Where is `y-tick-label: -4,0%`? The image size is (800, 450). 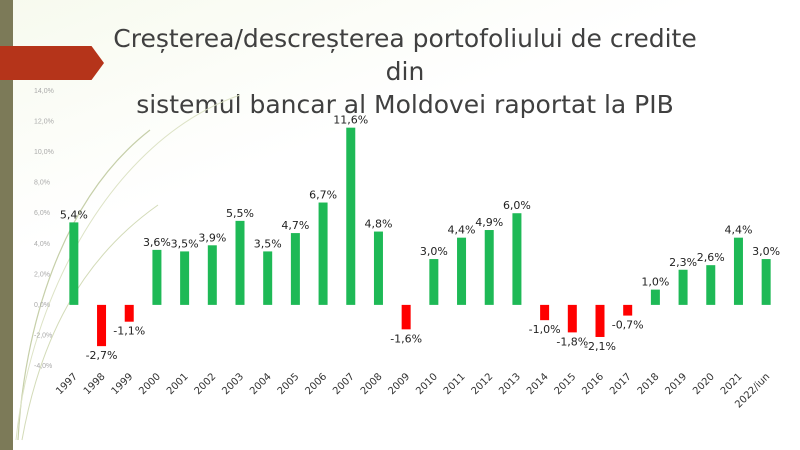 y-tick-label: -4,0% is located at coordinates (43, 366).